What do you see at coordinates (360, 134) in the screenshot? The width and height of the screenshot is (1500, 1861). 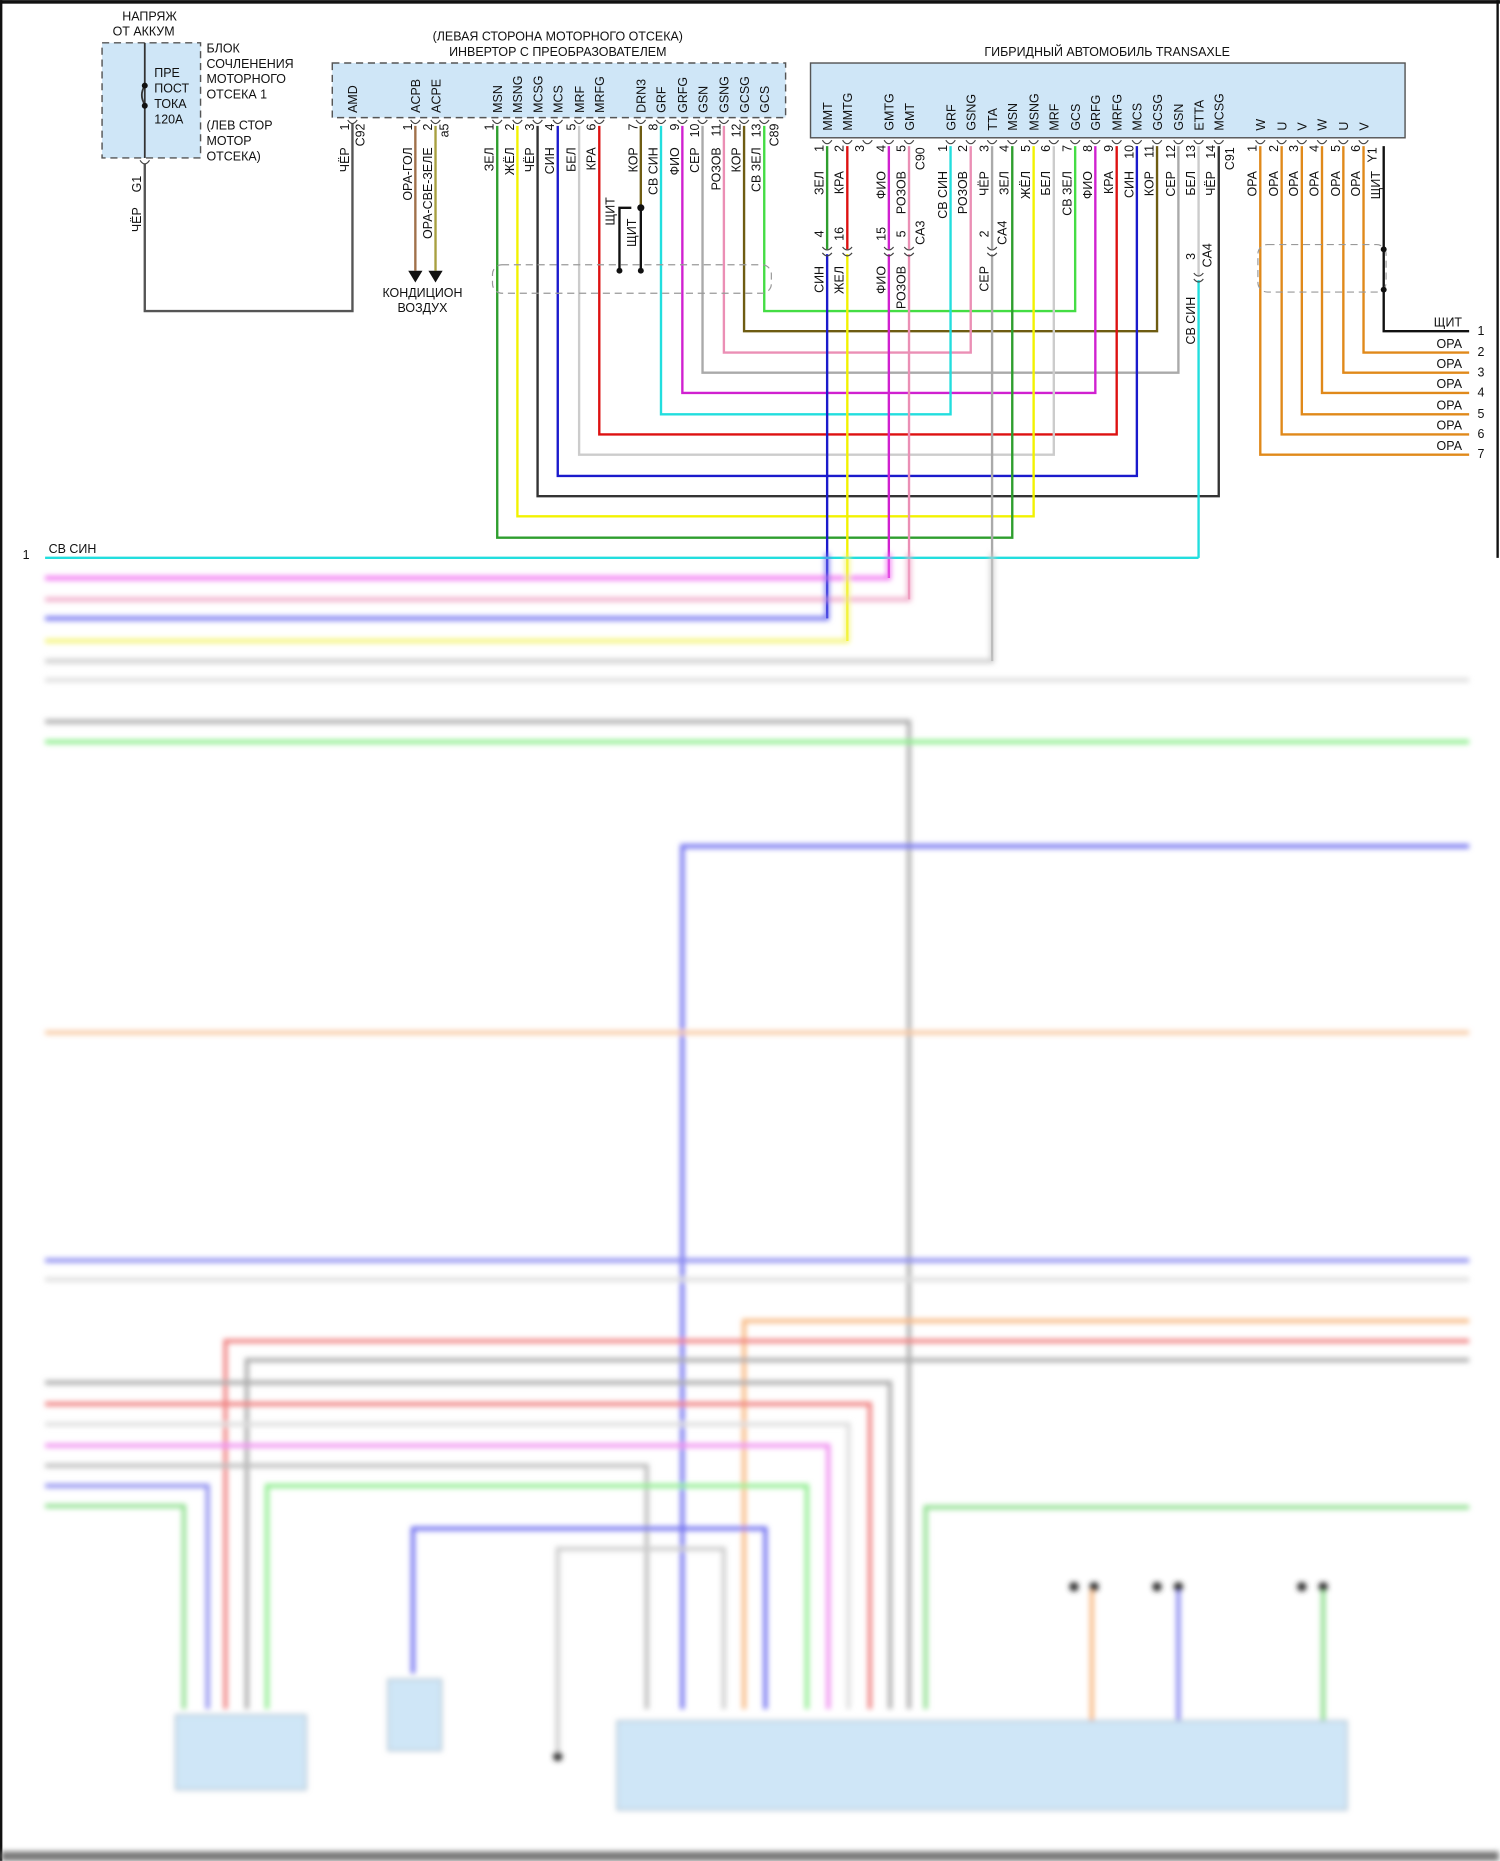 I see `connector-label: C92` at bounding box center [360, 134].